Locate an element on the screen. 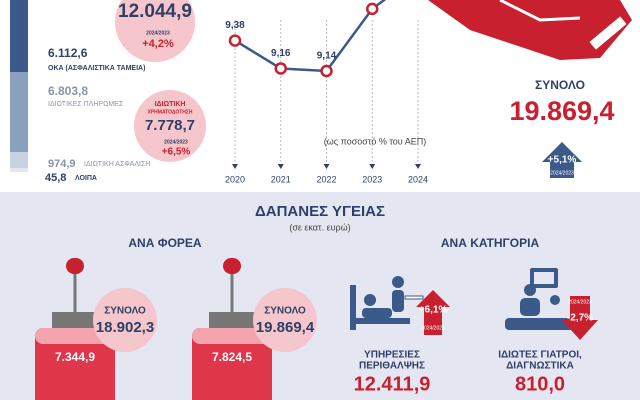  hand-cuff is located at coordinates (608, 33).